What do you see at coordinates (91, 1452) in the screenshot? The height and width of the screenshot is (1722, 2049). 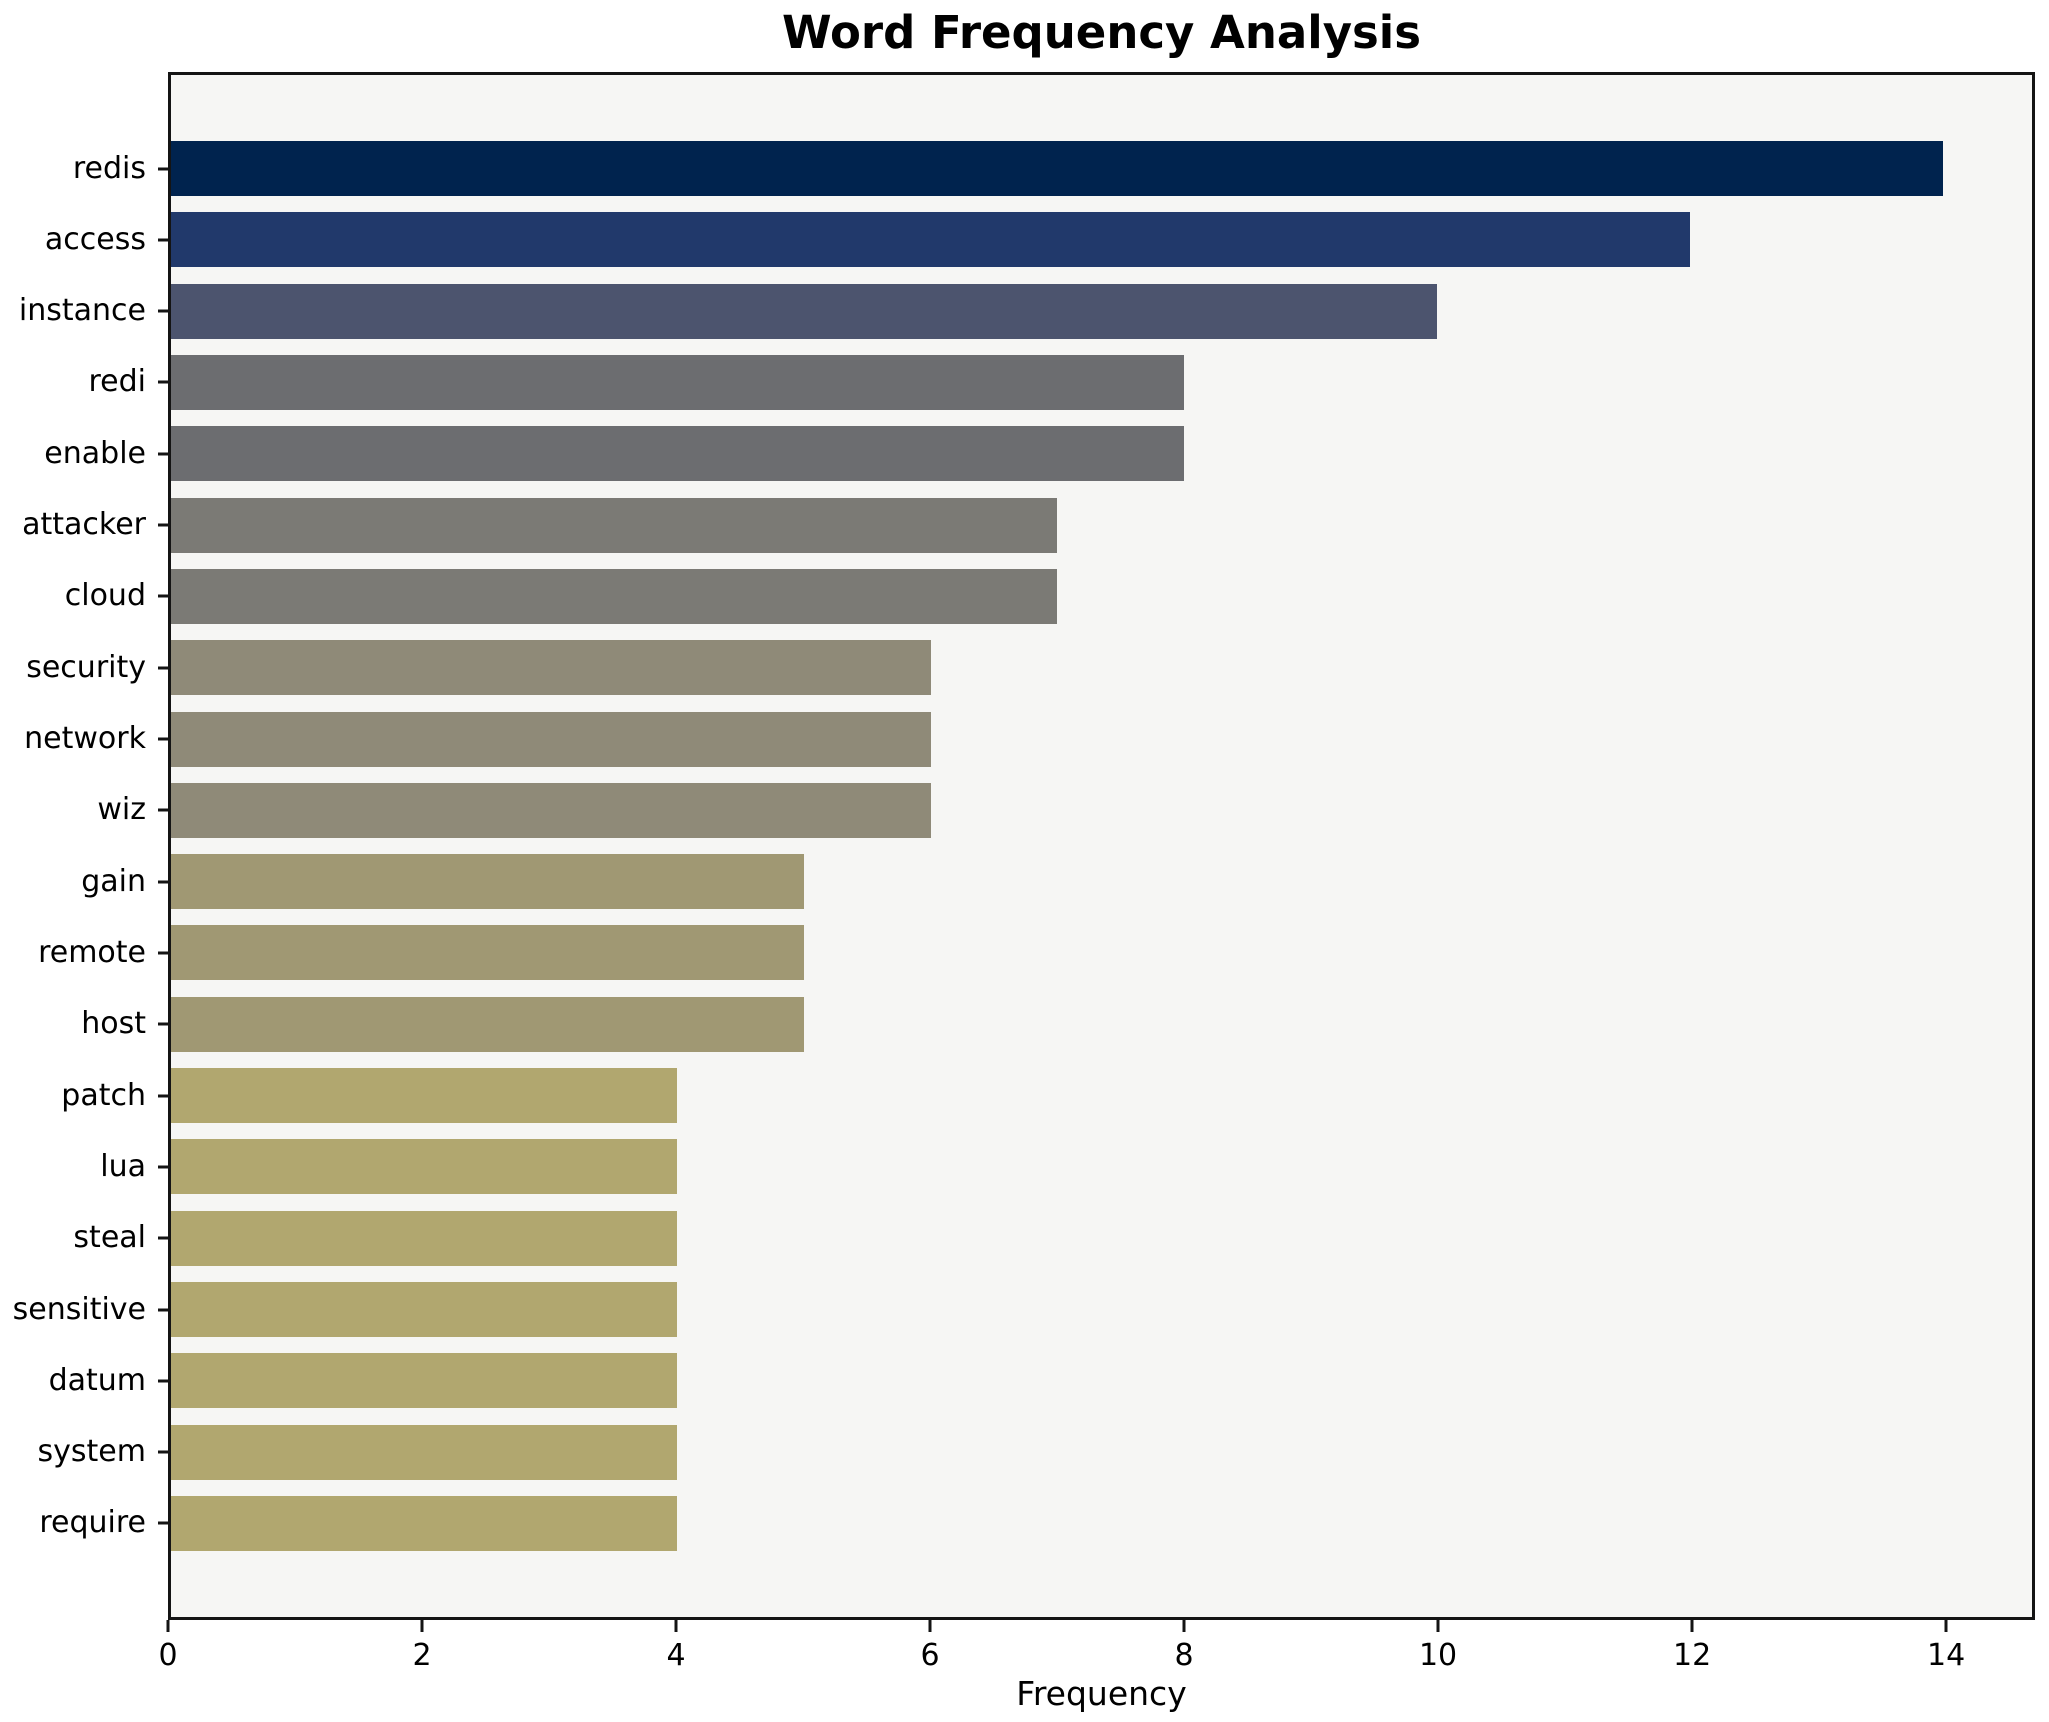 I see `y-tick-label: system` at bounding box center [91, 1452].